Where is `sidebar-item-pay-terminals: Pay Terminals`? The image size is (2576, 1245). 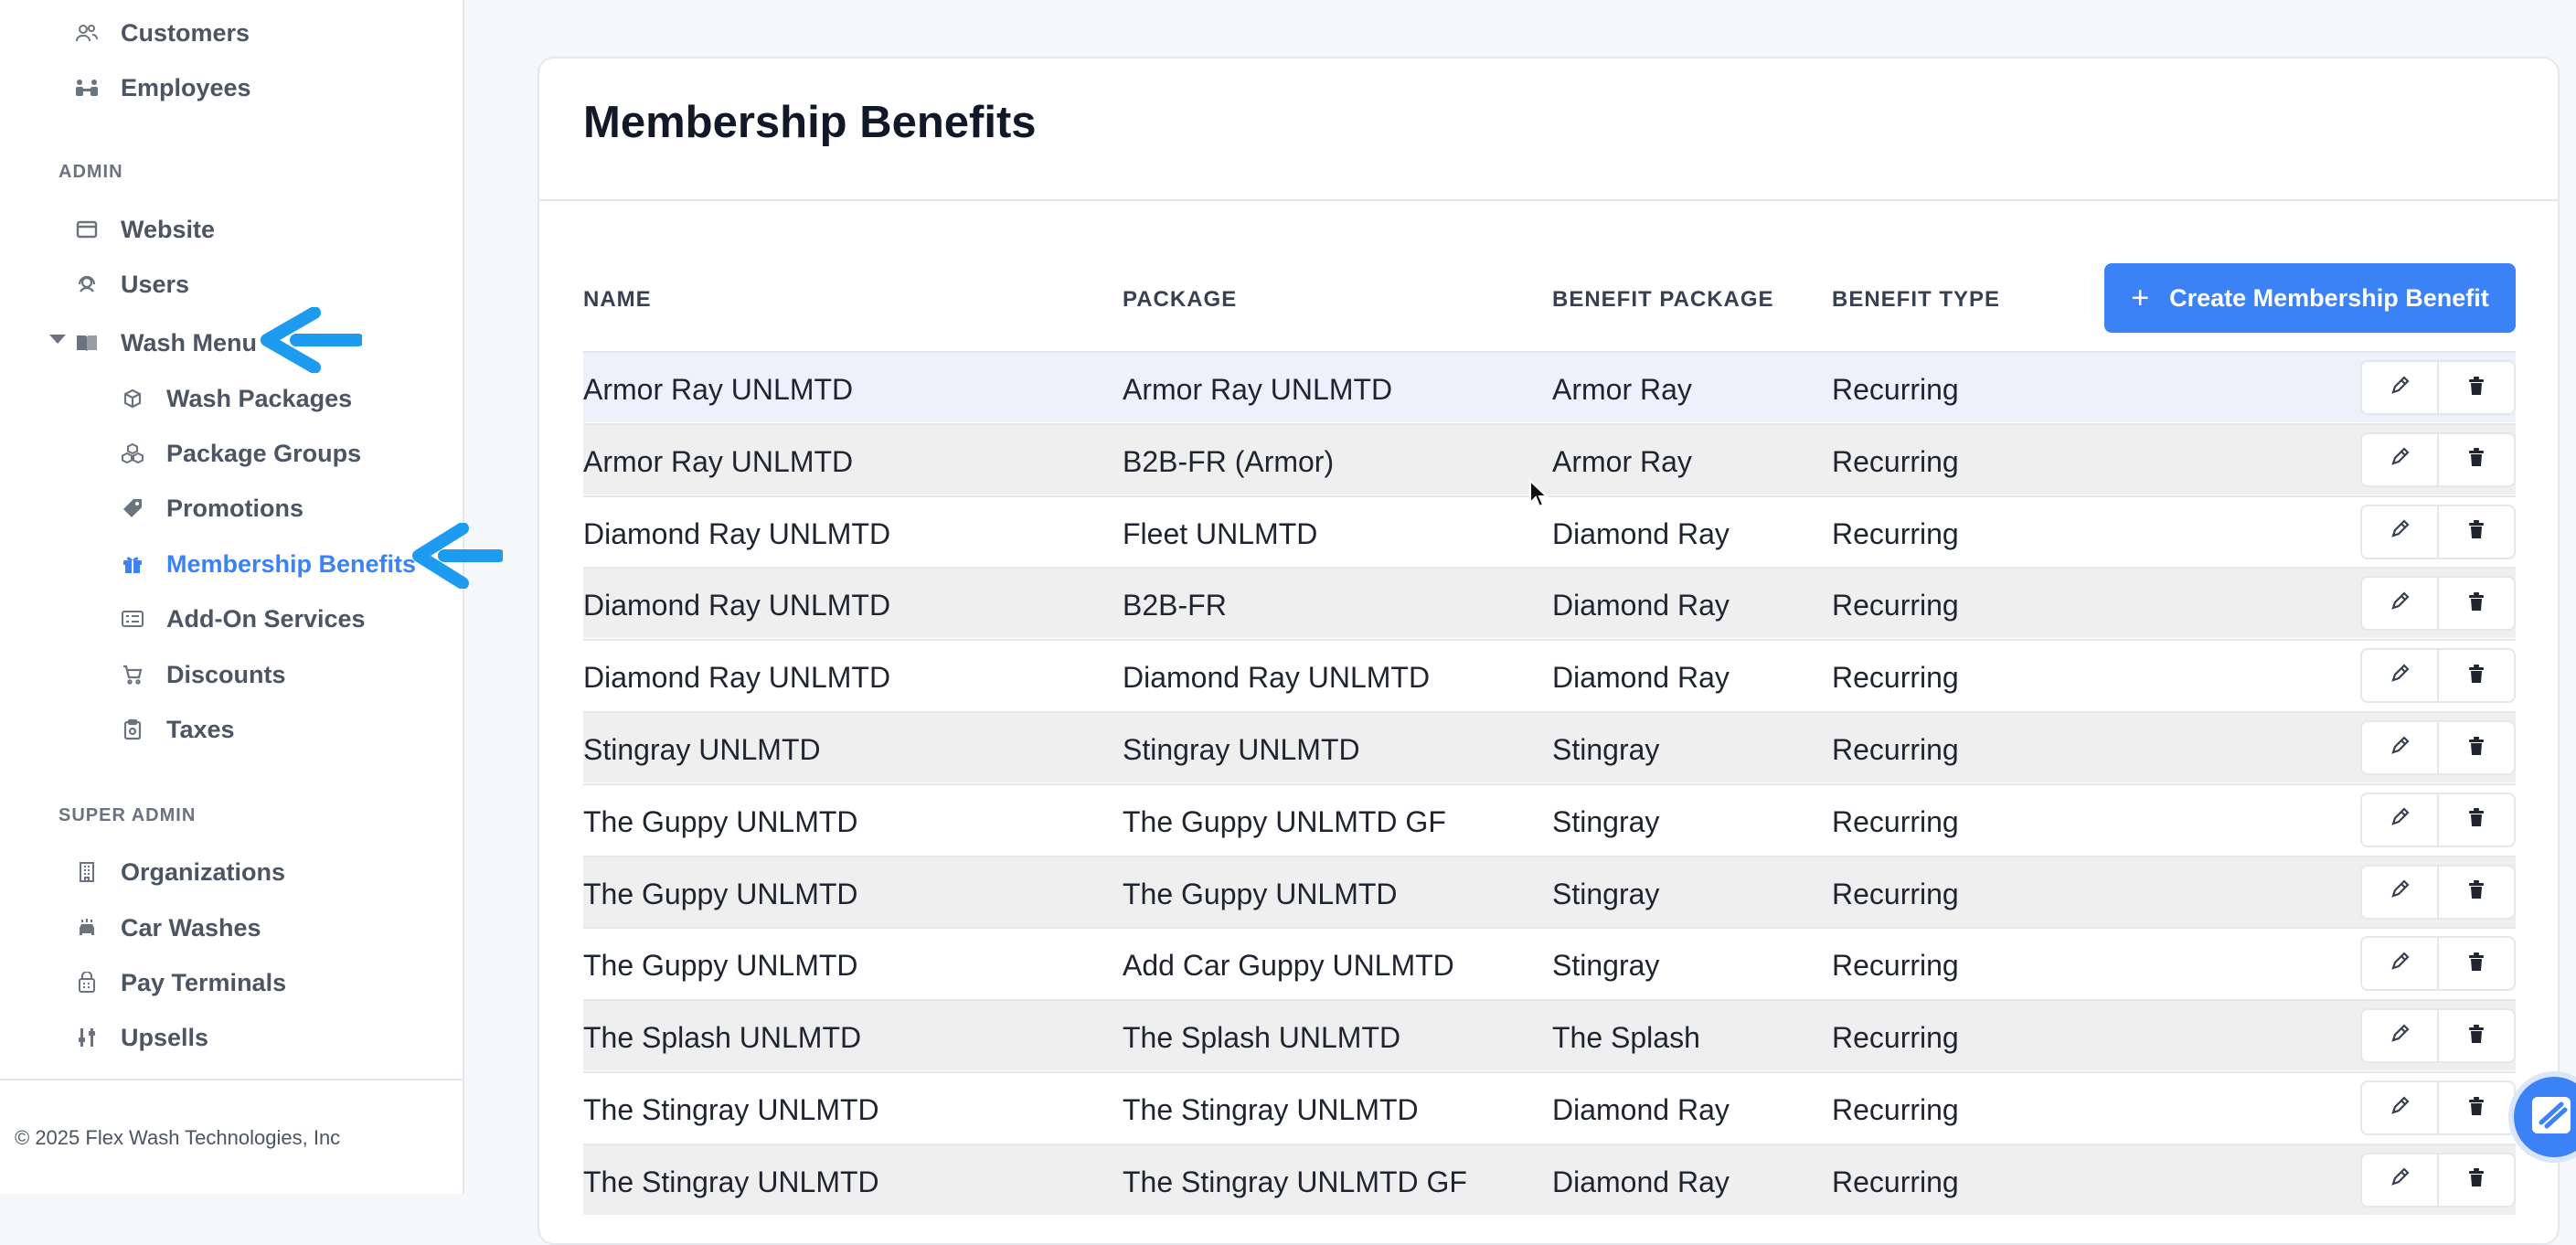
sidebar-item-pay-terminals: Pay Terminals is located at coordinates (179, 983).